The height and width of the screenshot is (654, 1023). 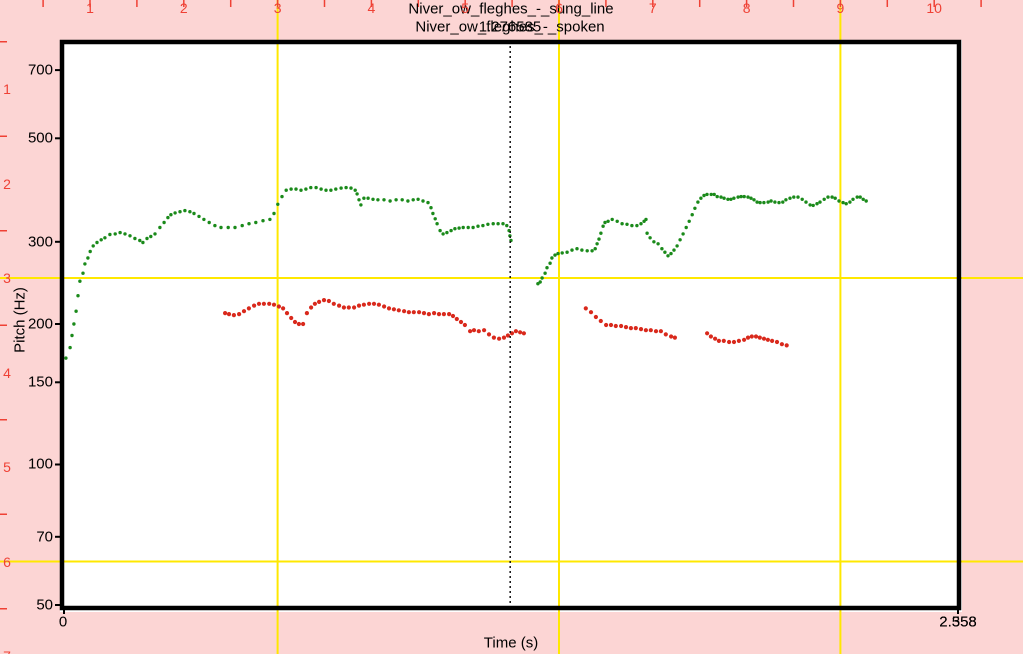 I want to click on x-axis-title: Time (s), so click(x=511, y=643).